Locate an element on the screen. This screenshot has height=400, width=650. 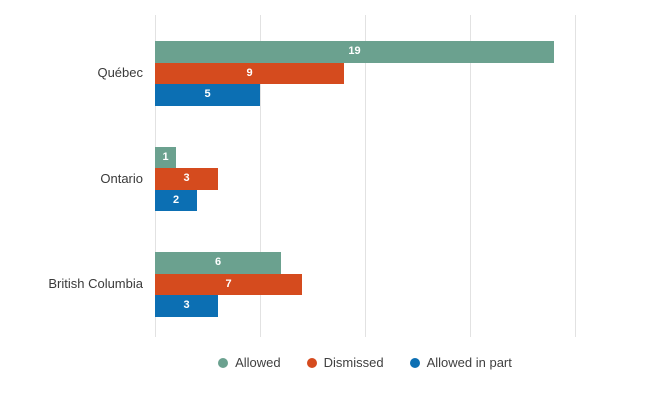
bar-allowed-quebec: 19 is located at coordinates (354, 52).